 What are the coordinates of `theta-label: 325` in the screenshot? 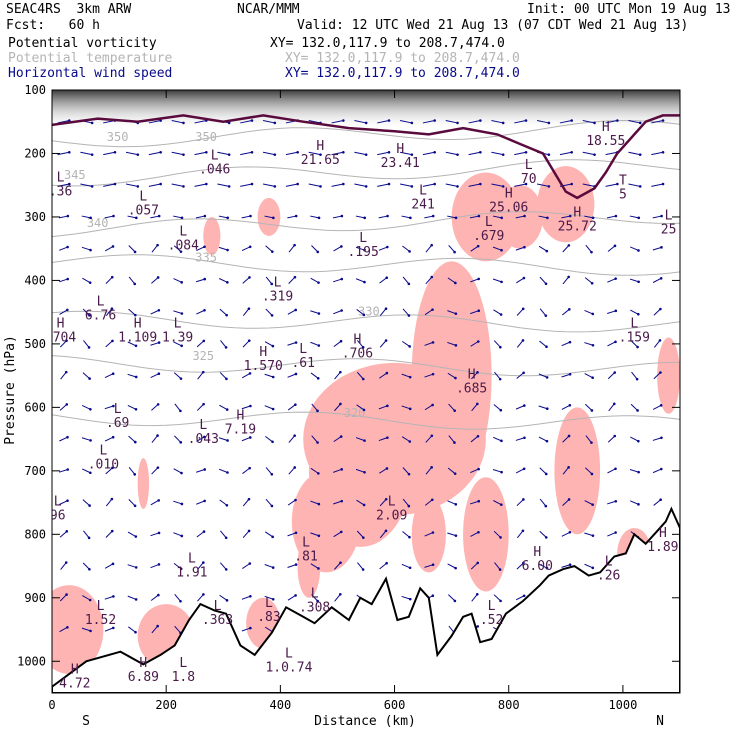 It's located at (203, 356).